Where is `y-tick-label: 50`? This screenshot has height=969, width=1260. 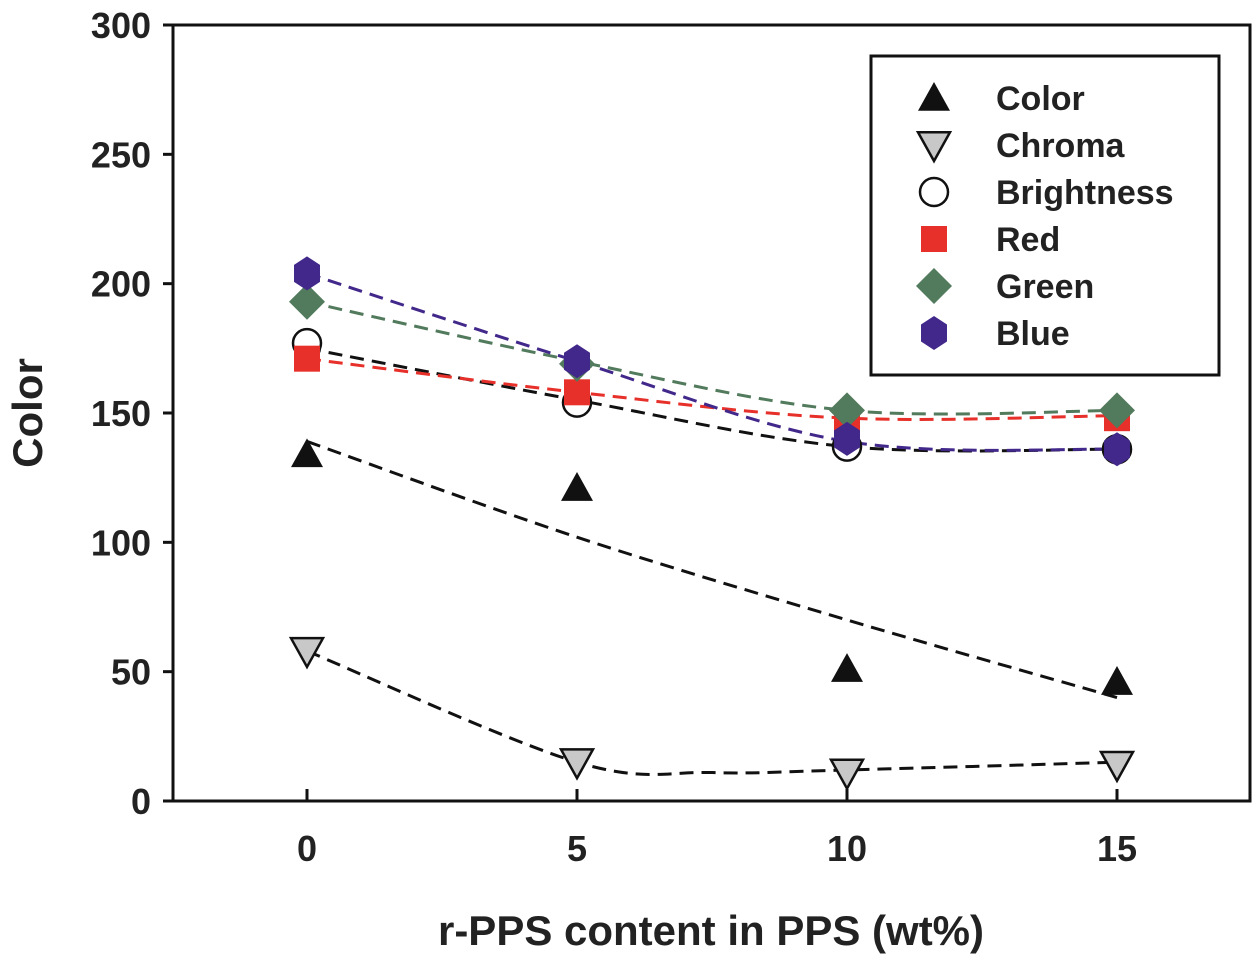
y-tick-label: 50 is located at coordinates (131, 672).